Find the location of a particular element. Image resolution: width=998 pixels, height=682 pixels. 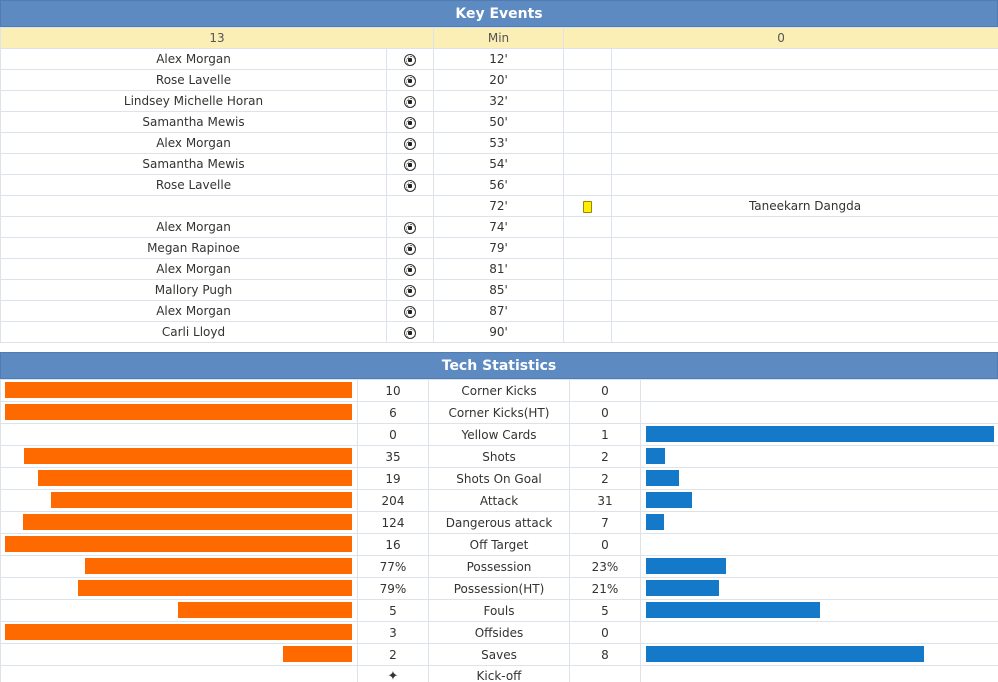

home-stat-value: 3 is located at coordinates (393, 632).